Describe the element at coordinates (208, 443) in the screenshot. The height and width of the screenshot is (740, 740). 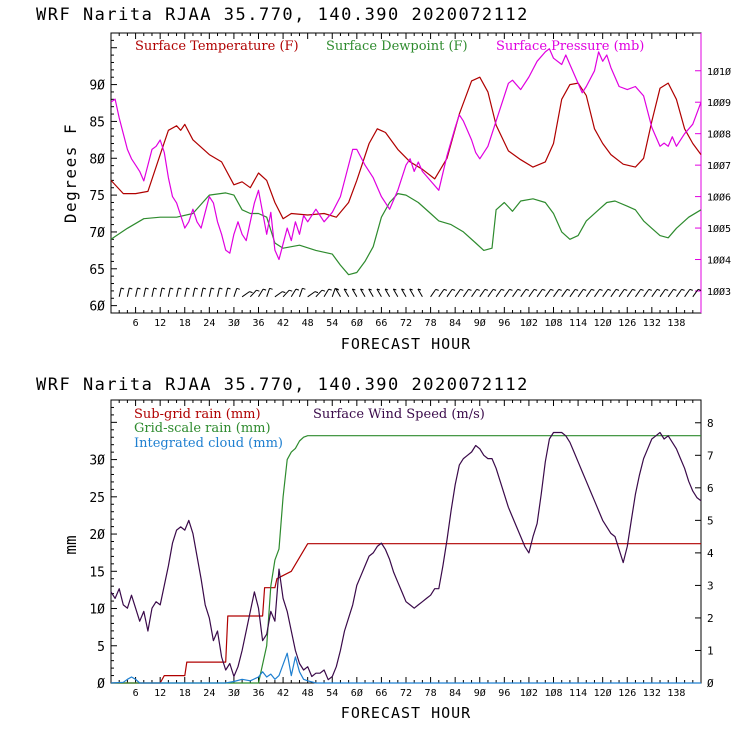
I see `legend-integrated-cloud: Integrated cloud (mm)` at that location.